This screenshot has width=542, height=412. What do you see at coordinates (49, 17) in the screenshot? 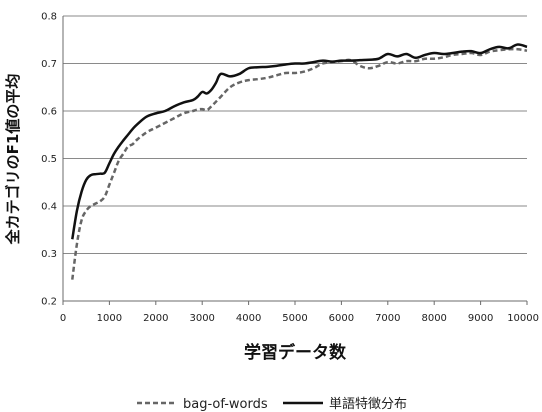
I see `y-tick-label: 0.8` at bounding box center [49, 17].